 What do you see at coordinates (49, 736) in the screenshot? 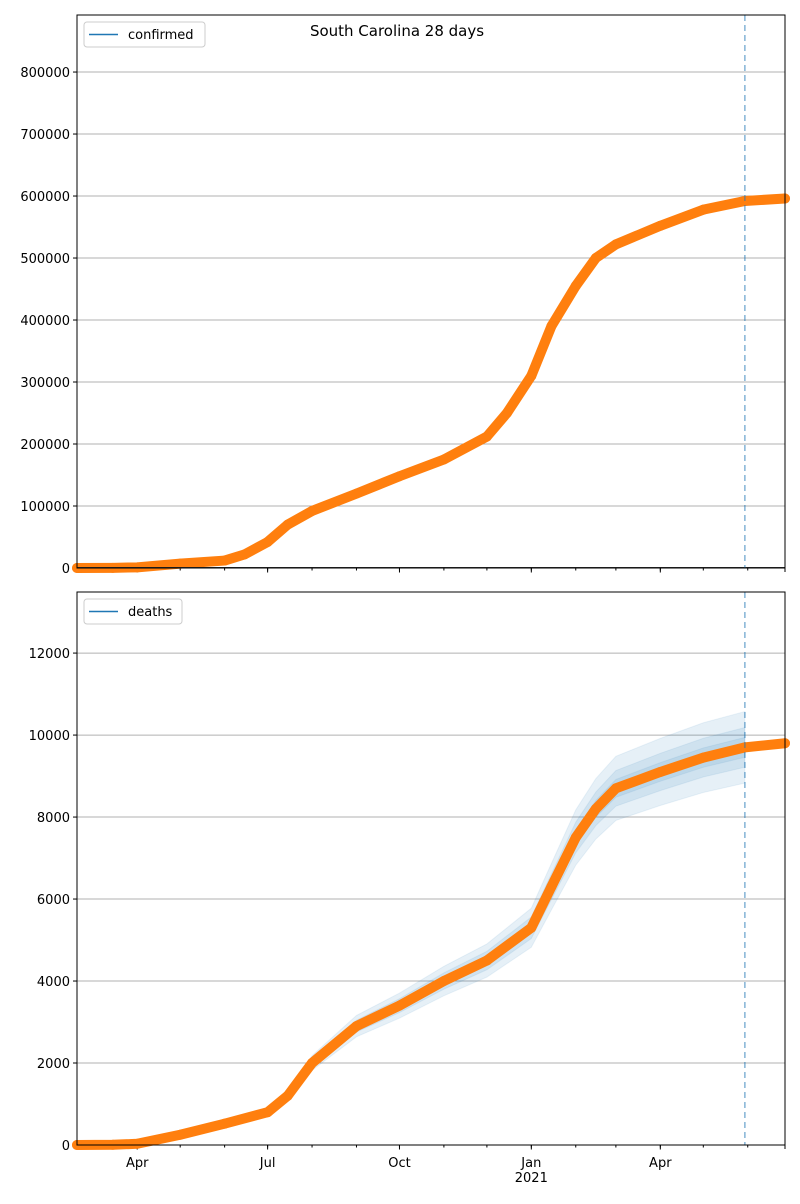
I see `y-tick-label: 10000` at bounding box center [49, 736].